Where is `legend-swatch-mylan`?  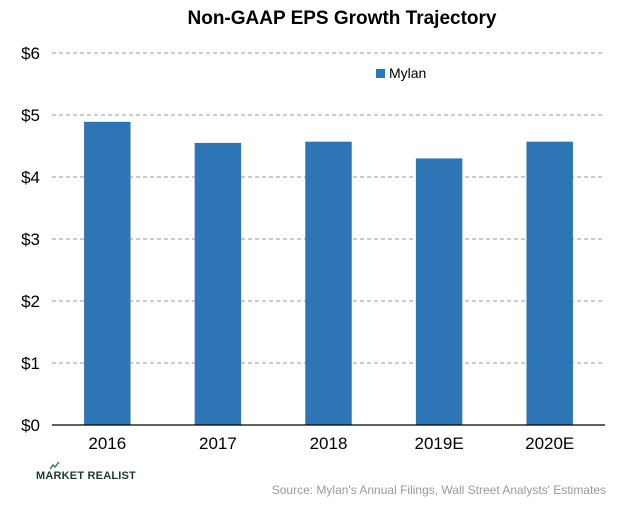
legend-swatch-mylan is located at coordinates (380, 73).